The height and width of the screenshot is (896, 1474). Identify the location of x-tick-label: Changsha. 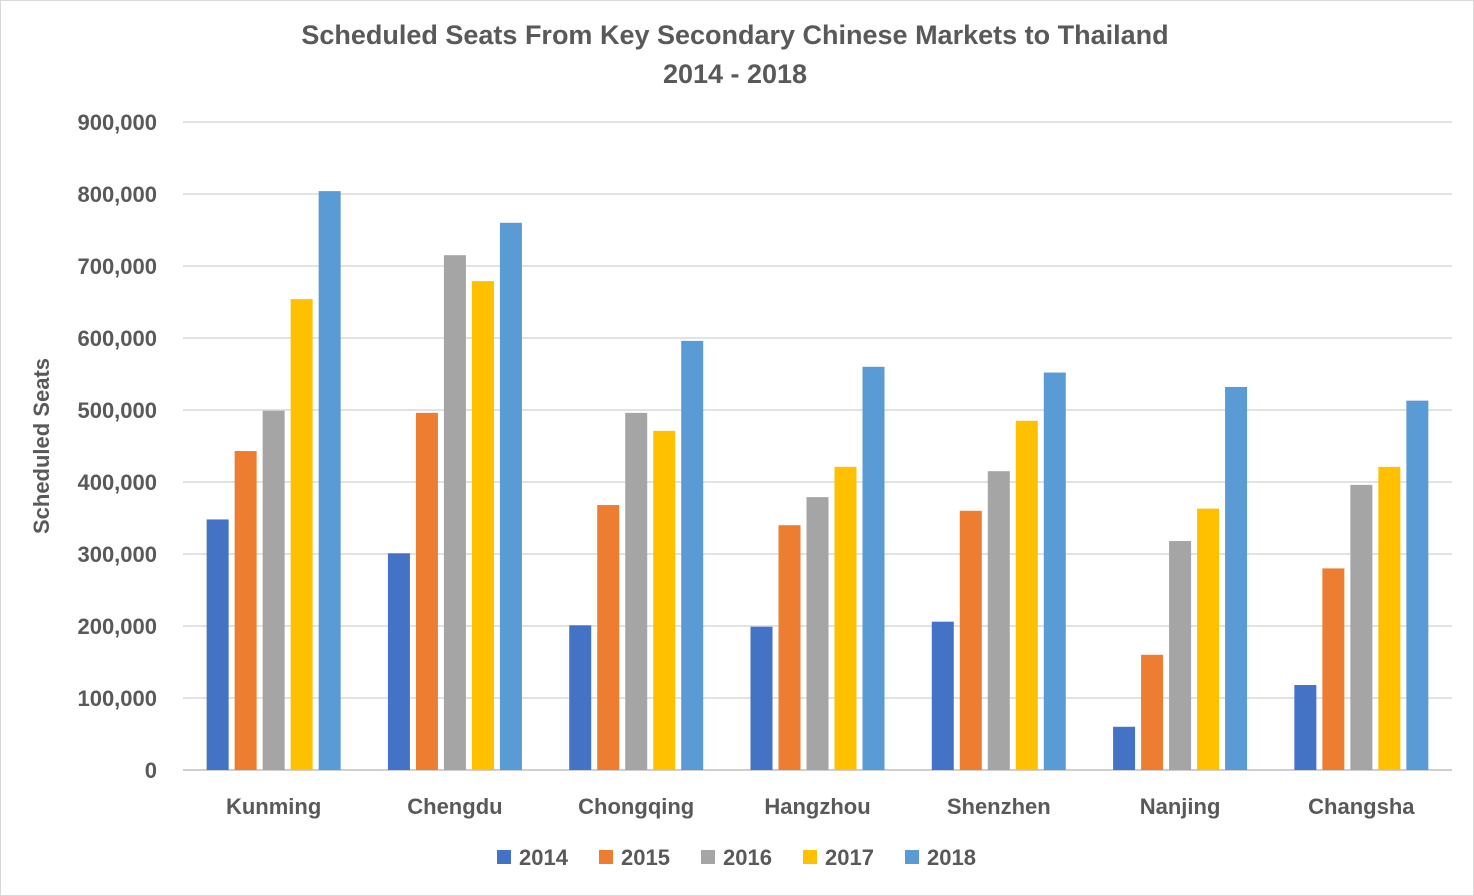
(1361, 806).